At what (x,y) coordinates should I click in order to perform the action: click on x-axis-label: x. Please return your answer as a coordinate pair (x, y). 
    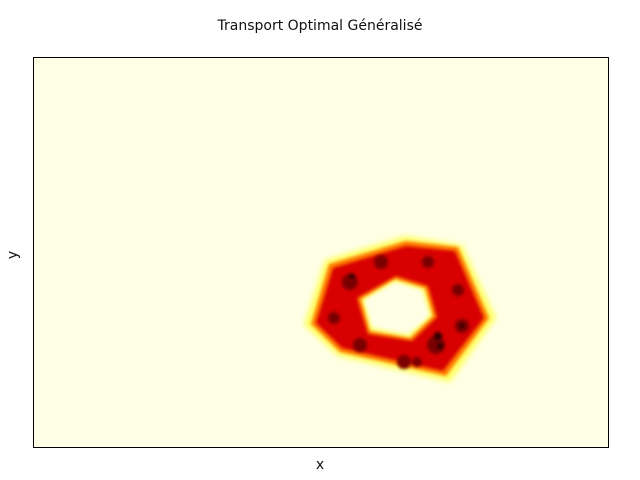
    Looking at the image, I should click on (320, 465).